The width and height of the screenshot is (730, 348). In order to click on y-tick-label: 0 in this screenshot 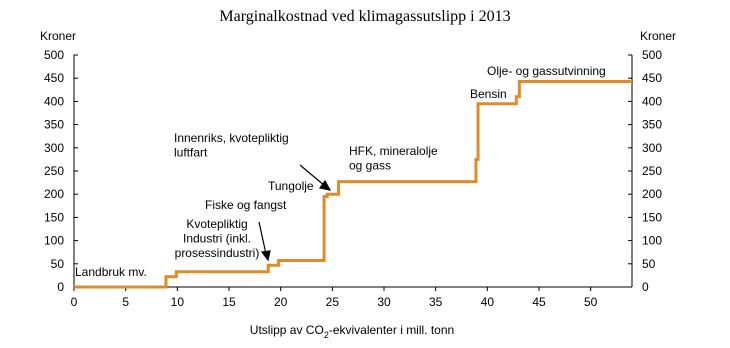, I will do `click(60, 287)`.